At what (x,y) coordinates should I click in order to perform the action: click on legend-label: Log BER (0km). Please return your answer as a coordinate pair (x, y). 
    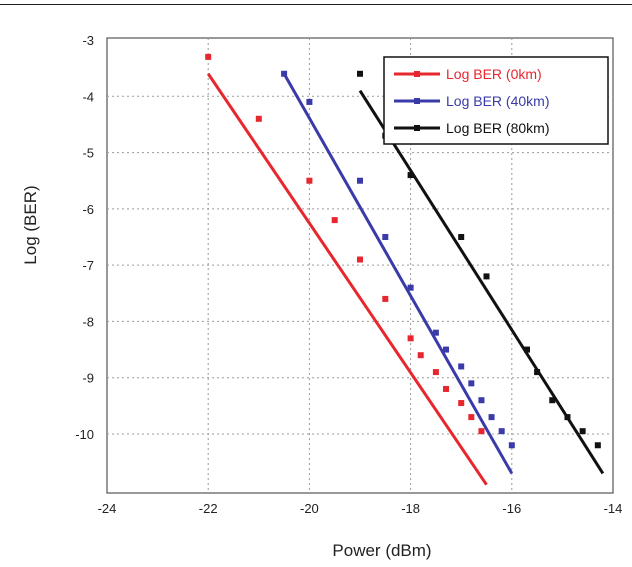
    Looking at the image, I should click on (494, 74).